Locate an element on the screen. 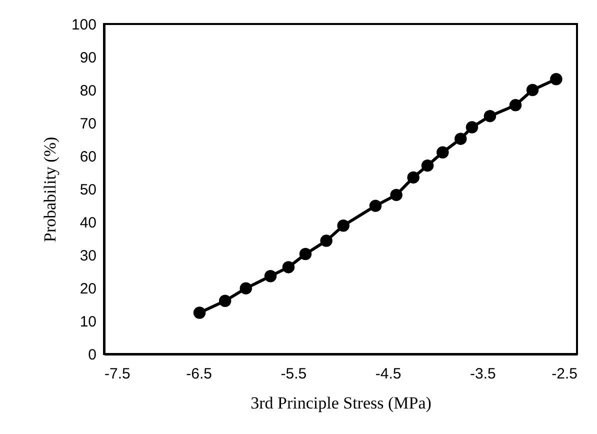  x-axis-title: 3rd Principle Stress (MPa) is located at coordinates (341, 403).